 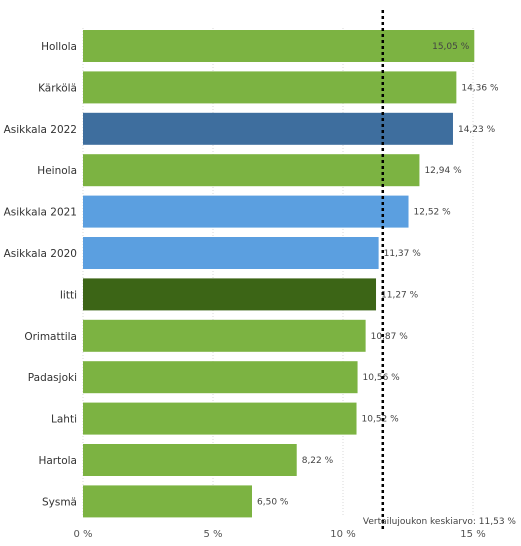 I want to click on category-label: Sysmä, so click(x=59, y=502).